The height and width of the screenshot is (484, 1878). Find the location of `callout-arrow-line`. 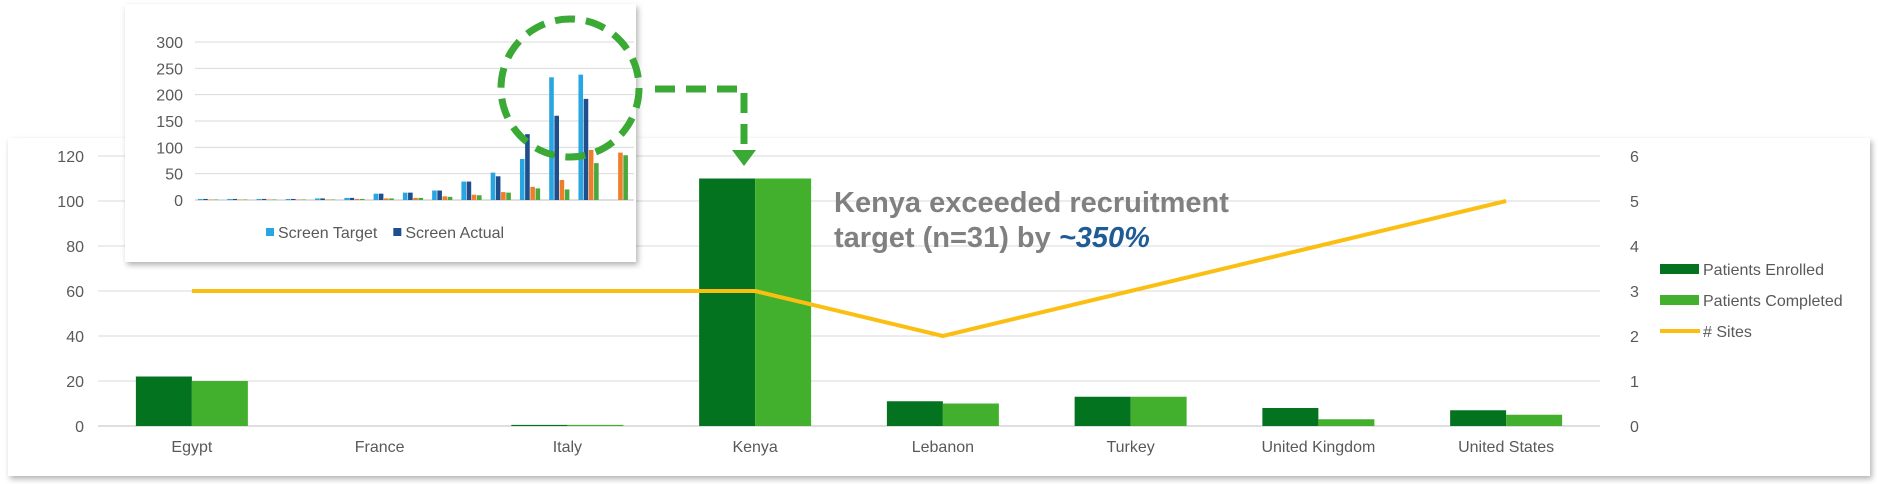

callout-arrow-line is located at coordinates (701, 118).